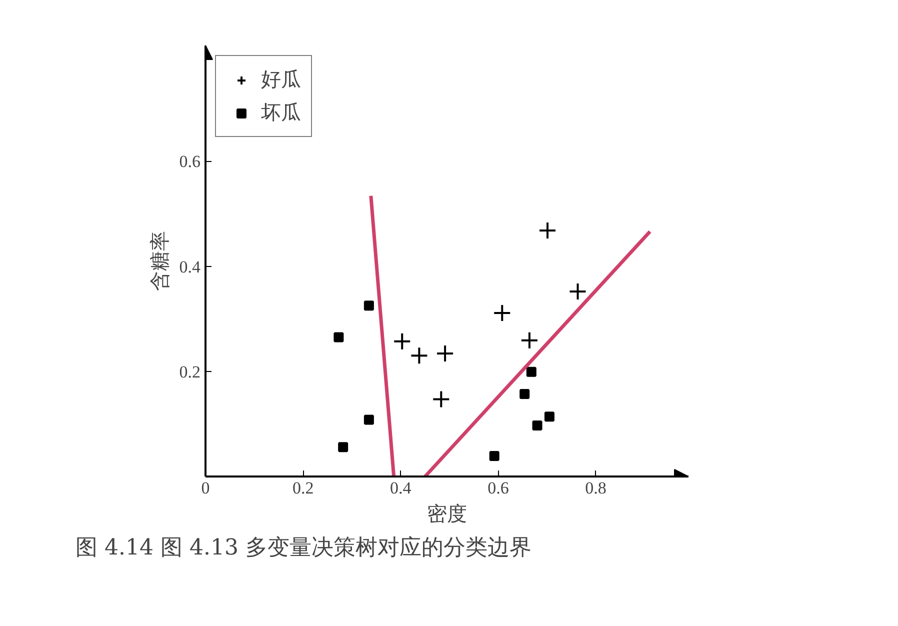 The image size is (898, 626). I want to click on caption: 图 4.14 图 4.13 多变量决策树对应的分类边界, so click(304, 548).